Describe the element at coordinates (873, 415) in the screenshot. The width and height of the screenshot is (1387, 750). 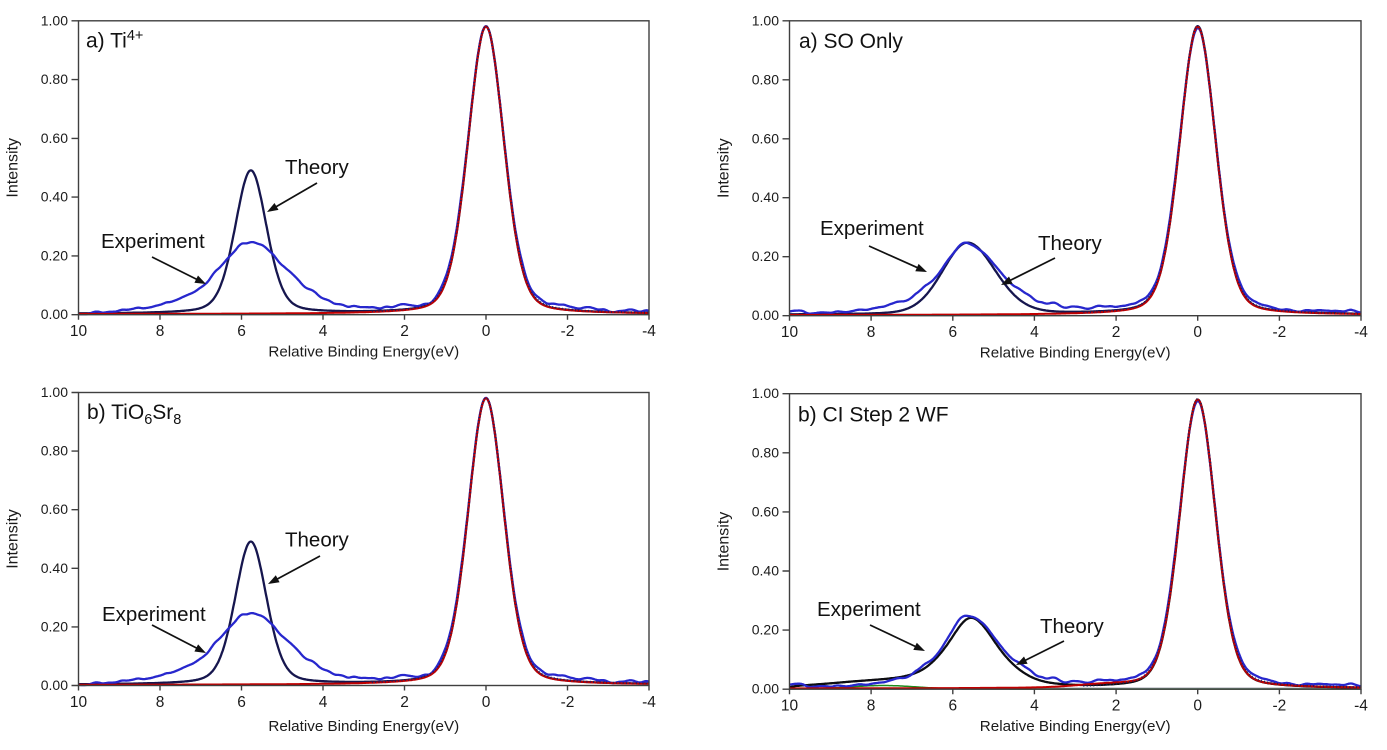
I see `svg-text: b) CI Step 2 WF` at that location.